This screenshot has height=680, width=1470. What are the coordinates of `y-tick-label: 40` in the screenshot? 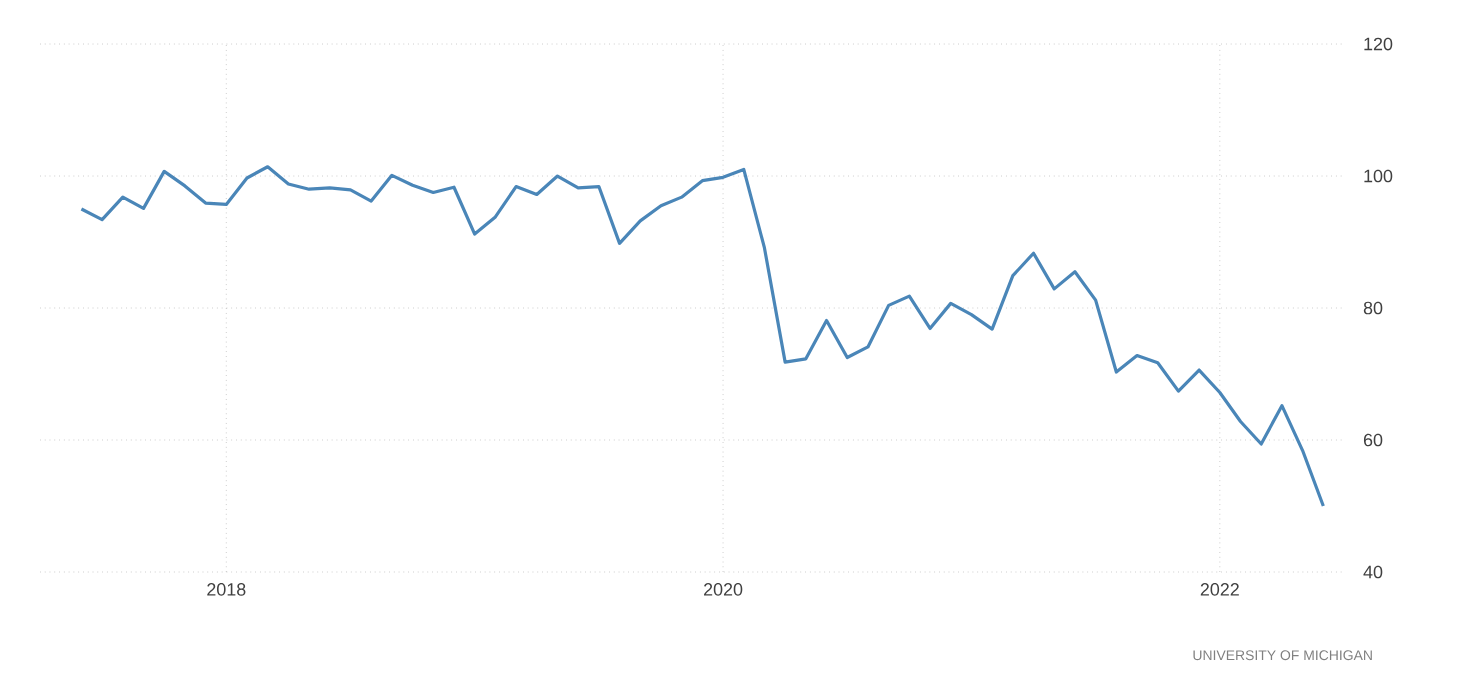 It's located at (1373, 572).